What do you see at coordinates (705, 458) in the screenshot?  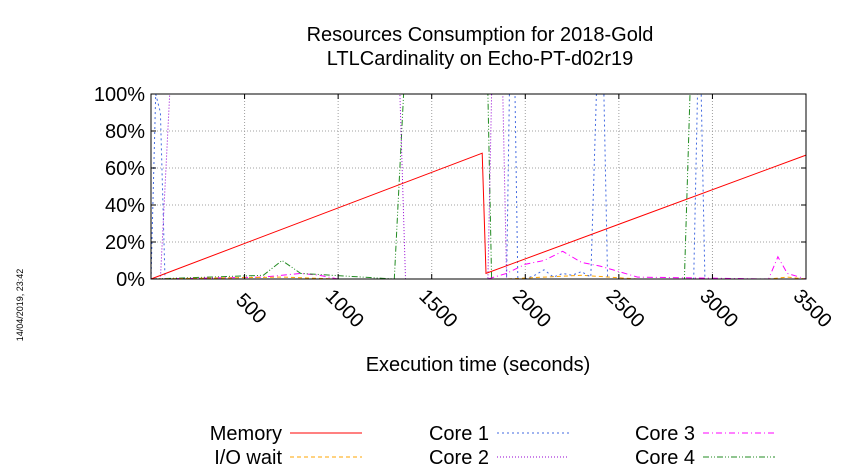 I see `legend-item: Core 4` at bounding box center [705, 458].